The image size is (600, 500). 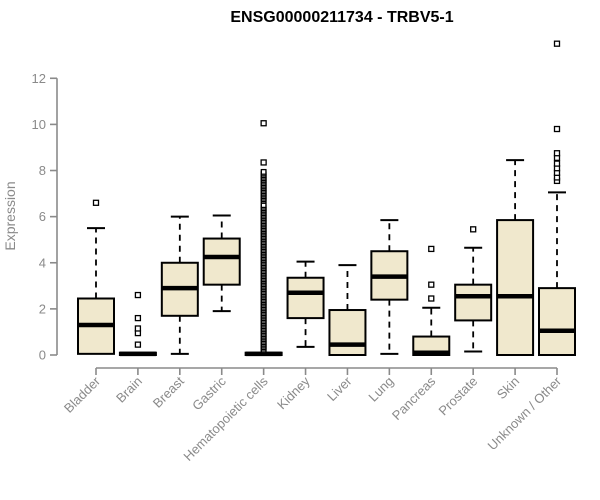 I want to click on y-tick-label: 8, so click(x=42, y=170).